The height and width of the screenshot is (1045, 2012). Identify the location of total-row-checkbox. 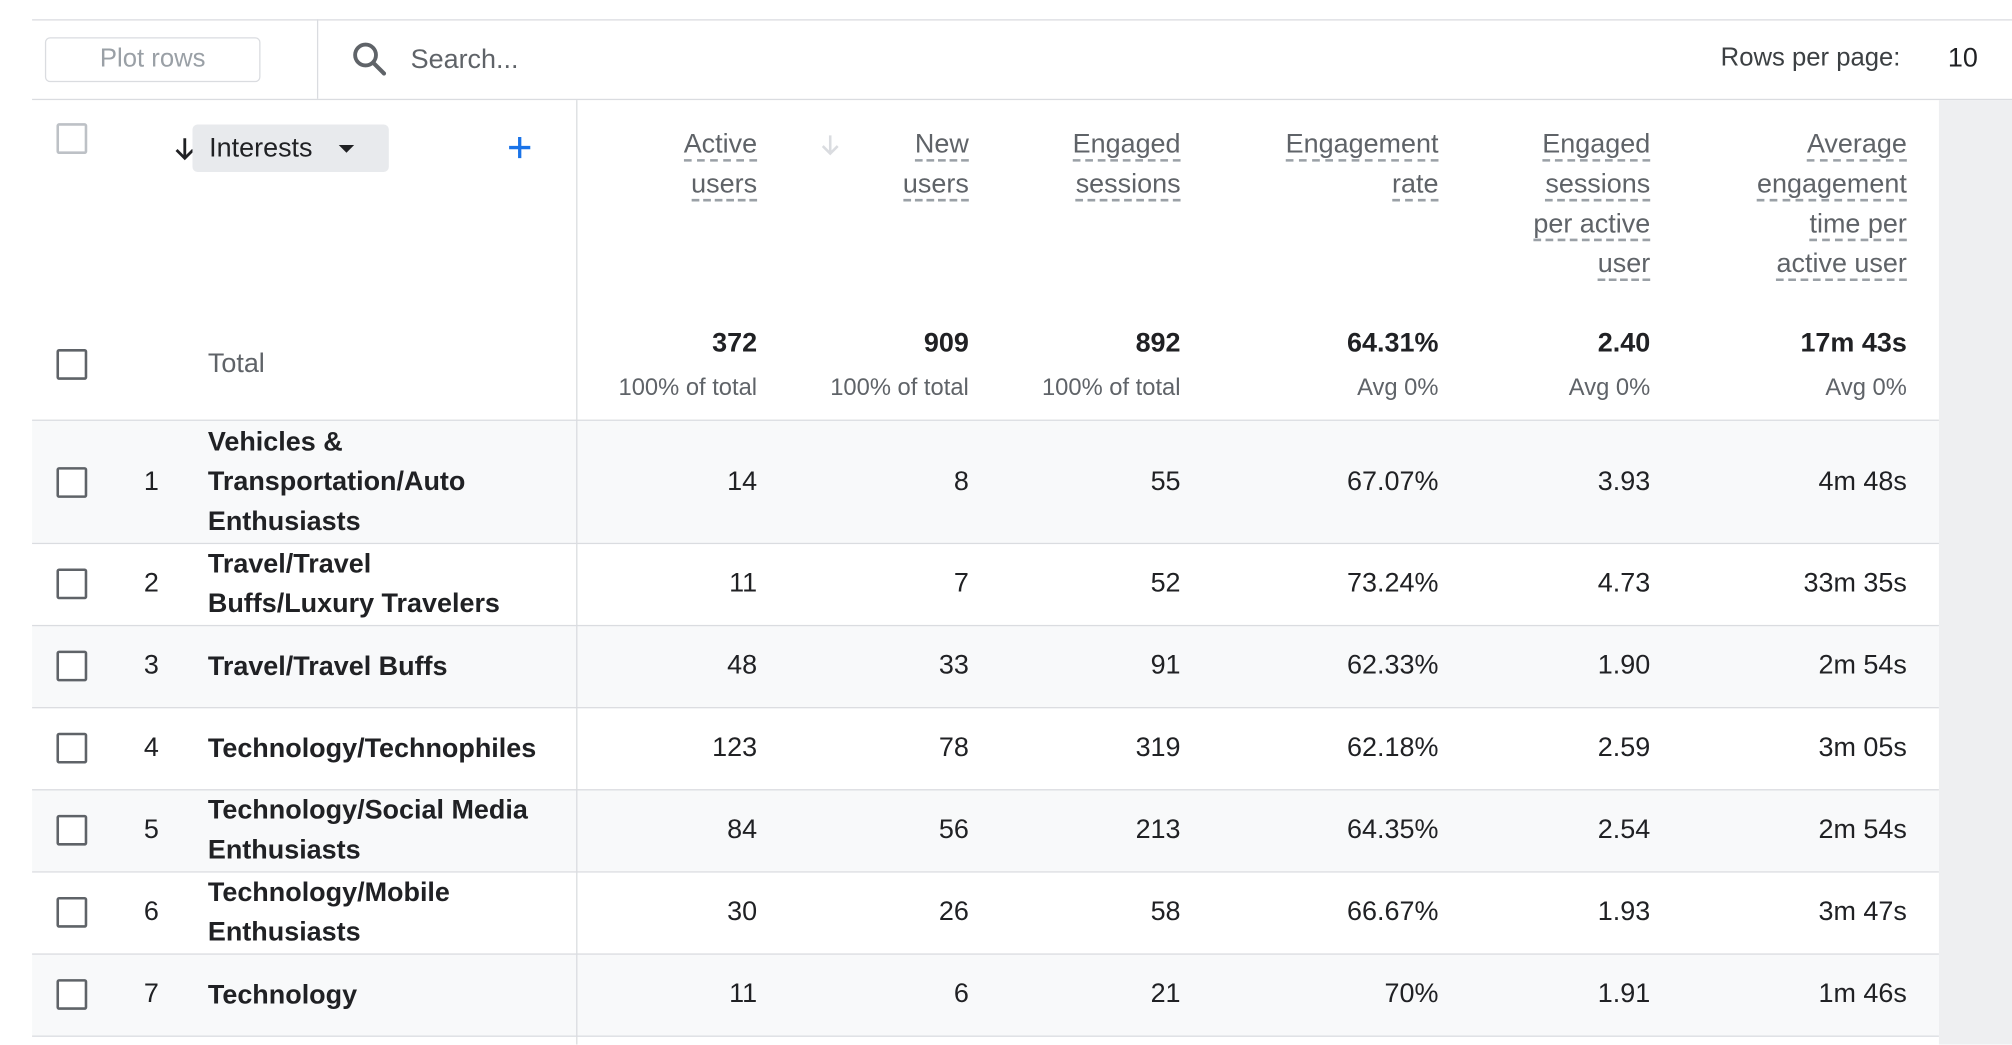
(72, 364).